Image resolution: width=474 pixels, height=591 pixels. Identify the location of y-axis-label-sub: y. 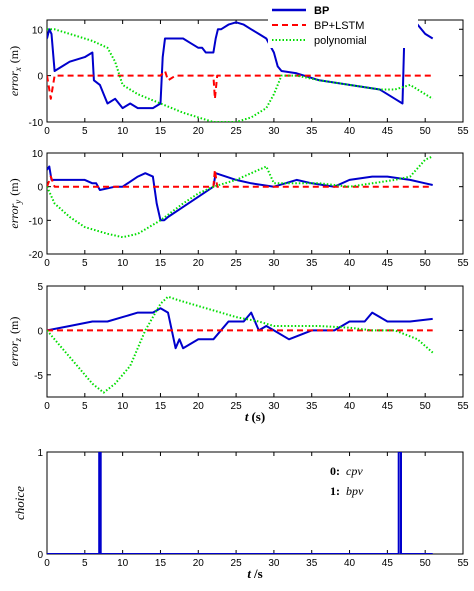
(18, 202).